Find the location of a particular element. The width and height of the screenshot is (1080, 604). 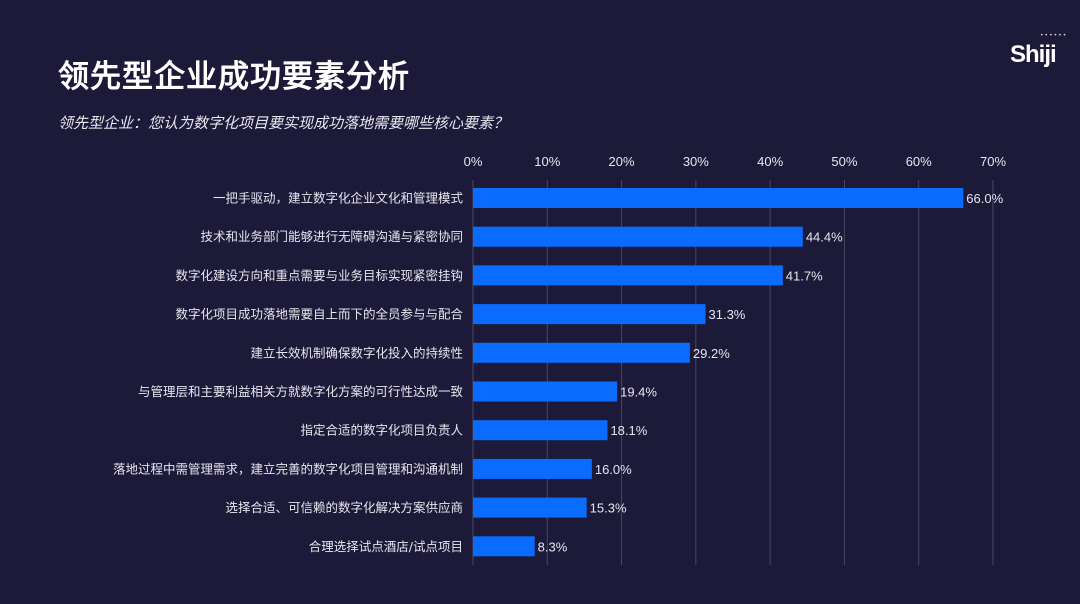

x-tick-label: 10% is located at coordinates (547, 161).